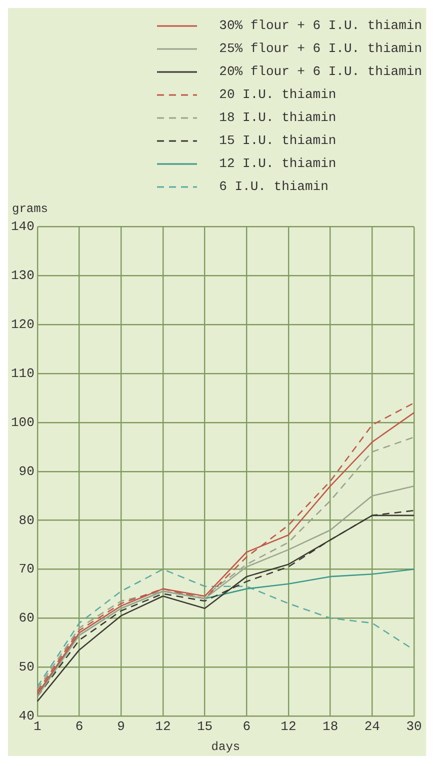 This screenshot has height=766, width=434. Describe the element at coordinates (22, 373) in the screenshot. I see `y-tick-label: 110` at that location.